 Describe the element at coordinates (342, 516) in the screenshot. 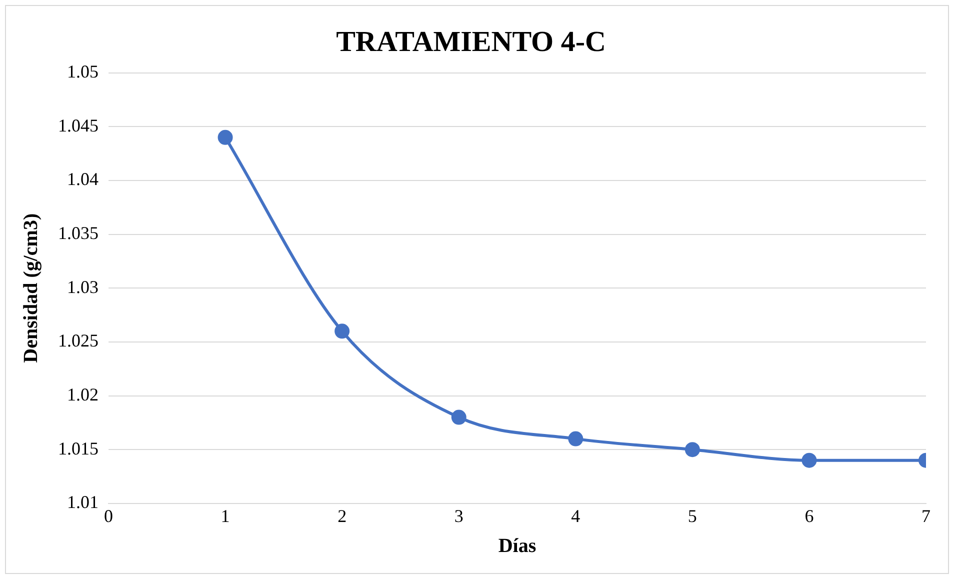

I see `x-tick-label: 2` at that location.